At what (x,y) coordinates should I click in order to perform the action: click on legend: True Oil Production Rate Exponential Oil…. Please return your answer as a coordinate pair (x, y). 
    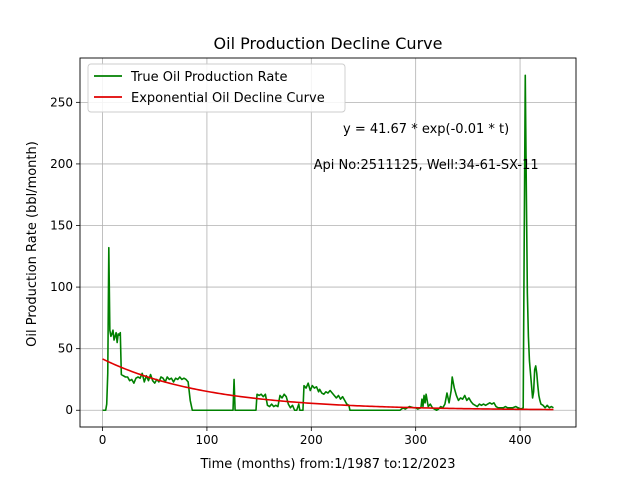
    Looking at the image, I should click on (216, 88).